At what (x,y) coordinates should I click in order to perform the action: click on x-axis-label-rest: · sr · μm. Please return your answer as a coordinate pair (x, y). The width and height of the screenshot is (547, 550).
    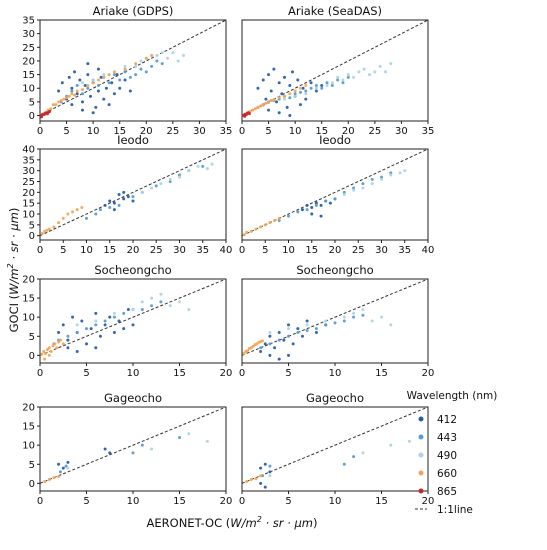
    Looking at the image, I should click on (287, 523).